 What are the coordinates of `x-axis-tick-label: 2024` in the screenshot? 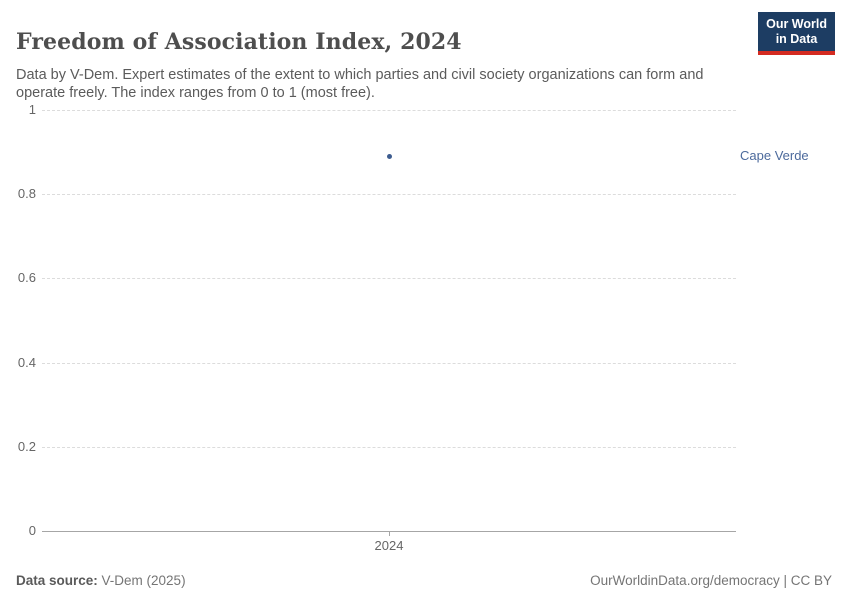 It's located at (389, 545).